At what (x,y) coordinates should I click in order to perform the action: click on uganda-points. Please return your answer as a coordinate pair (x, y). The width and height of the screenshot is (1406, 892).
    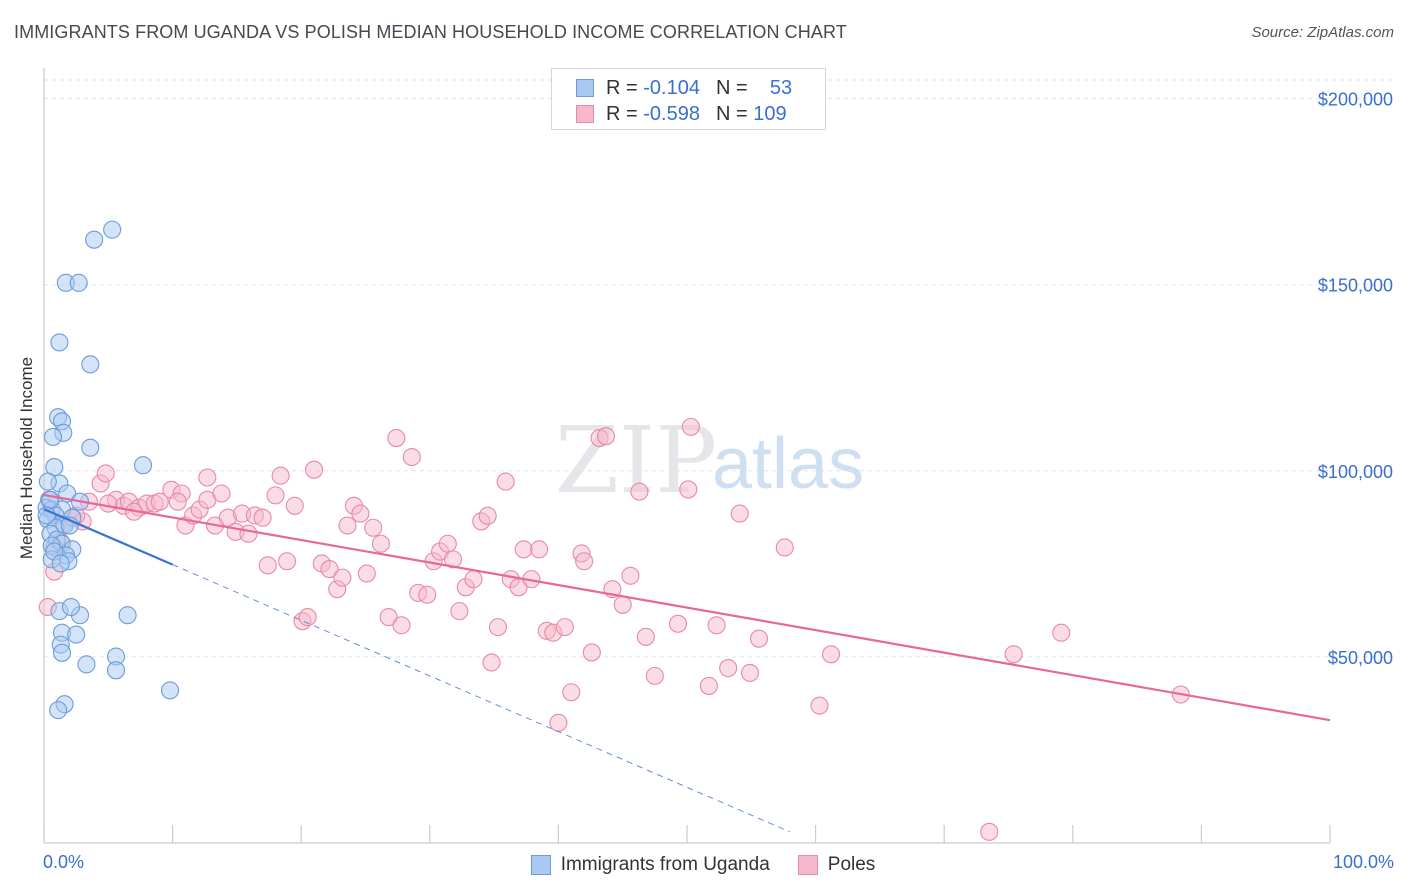
    Looking at the image, I should click on (108, 470).